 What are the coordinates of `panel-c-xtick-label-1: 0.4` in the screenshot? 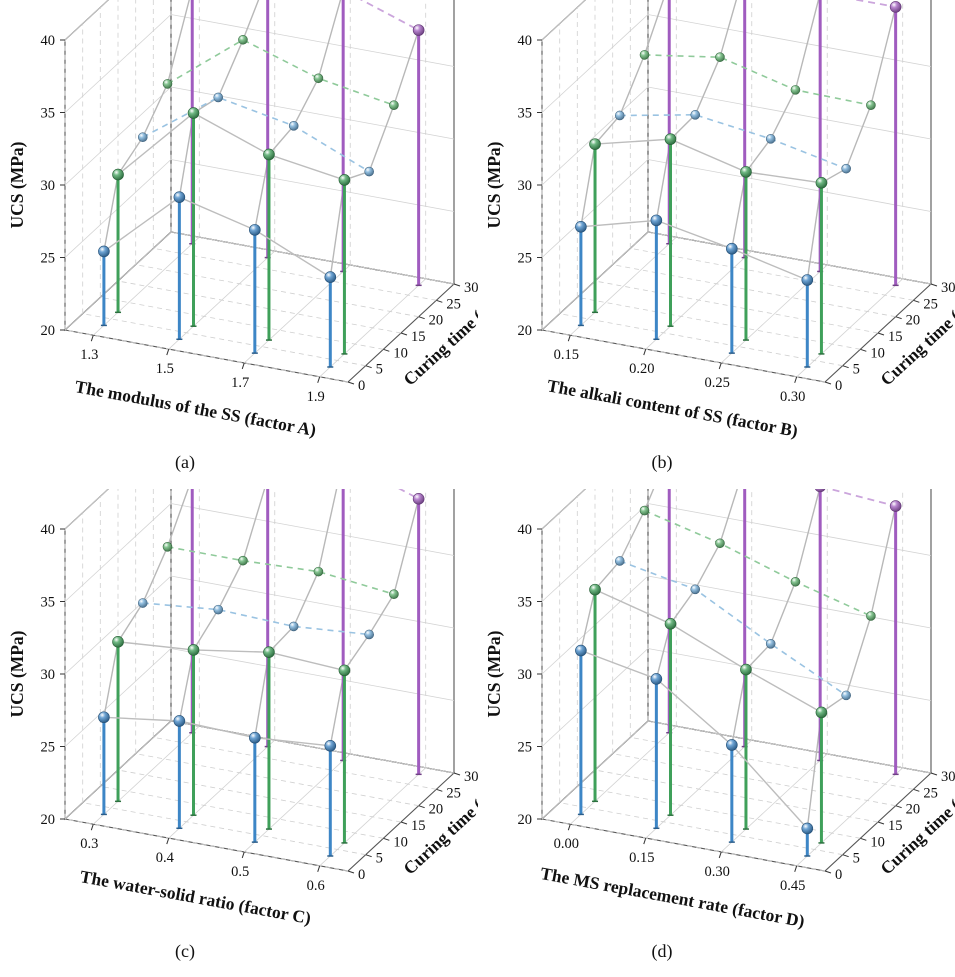 It's located at (165, 858).